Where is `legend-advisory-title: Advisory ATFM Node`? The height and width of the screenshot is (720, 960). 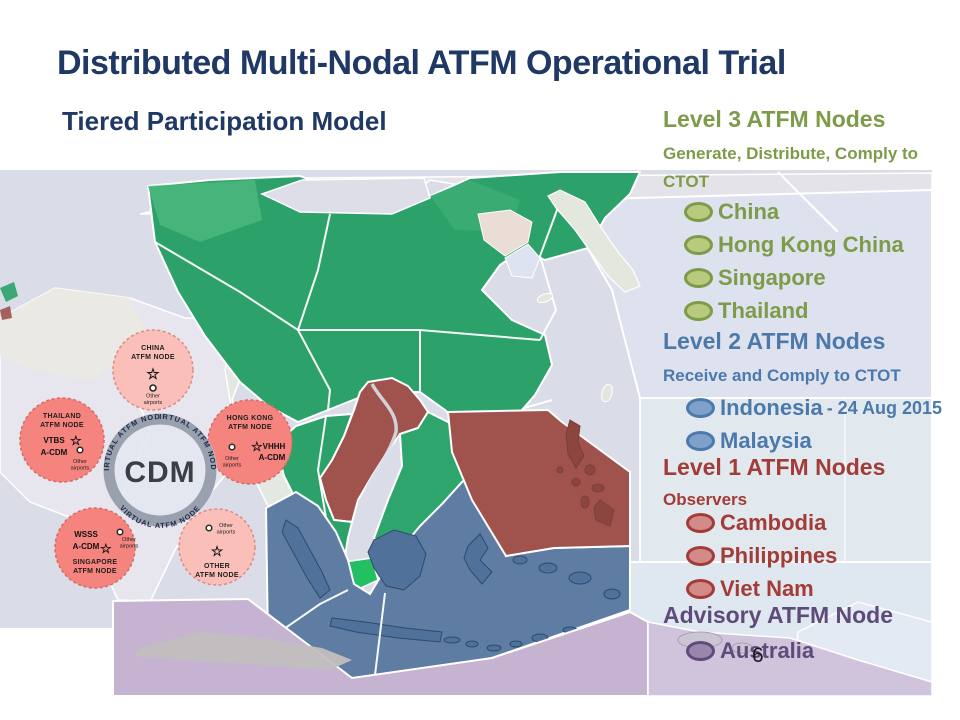 legend-advisory-title: Advisory ATFM Node is located at coordinates (778, 615).